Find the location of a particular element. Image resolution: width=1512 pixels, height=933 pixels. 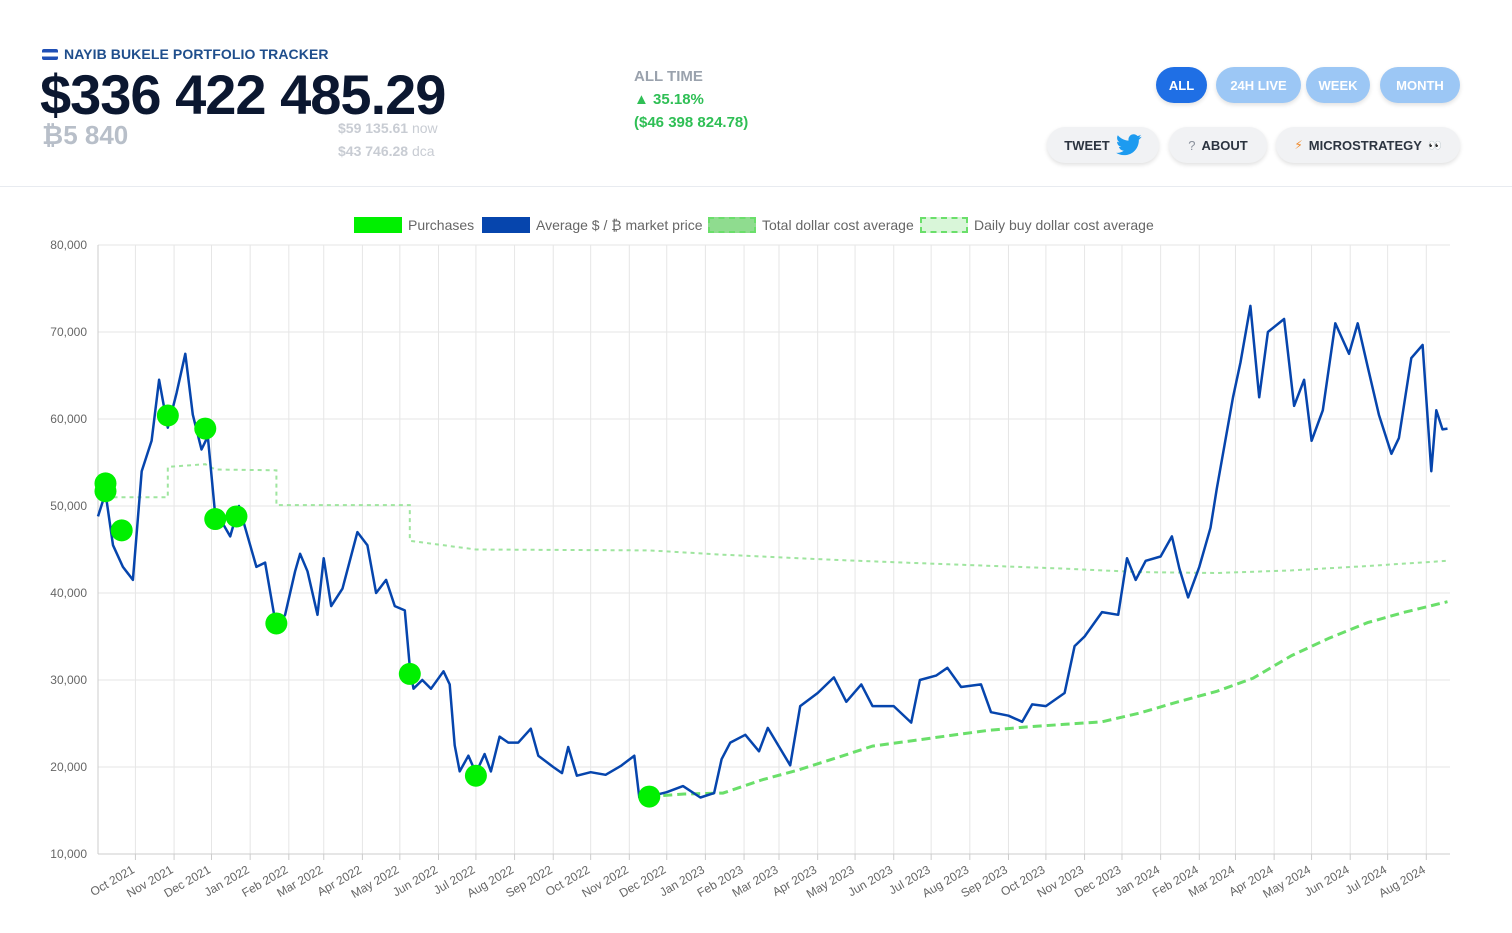

question-icon: ? is located at coordinates (1192, 145).